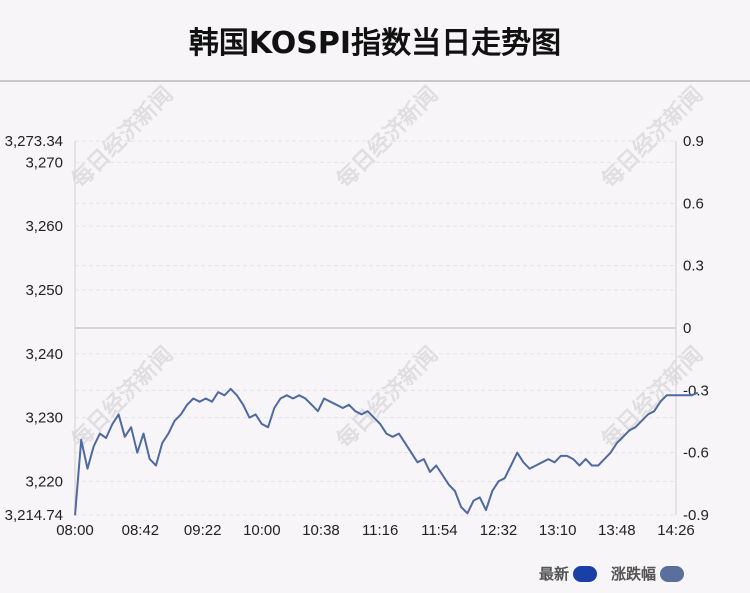 This screenshot has width=750, height=593. What do you see at coordinates (672, 573) in the screenshot?
I see `legend-change-swatch` at bounding box center [672, 573].